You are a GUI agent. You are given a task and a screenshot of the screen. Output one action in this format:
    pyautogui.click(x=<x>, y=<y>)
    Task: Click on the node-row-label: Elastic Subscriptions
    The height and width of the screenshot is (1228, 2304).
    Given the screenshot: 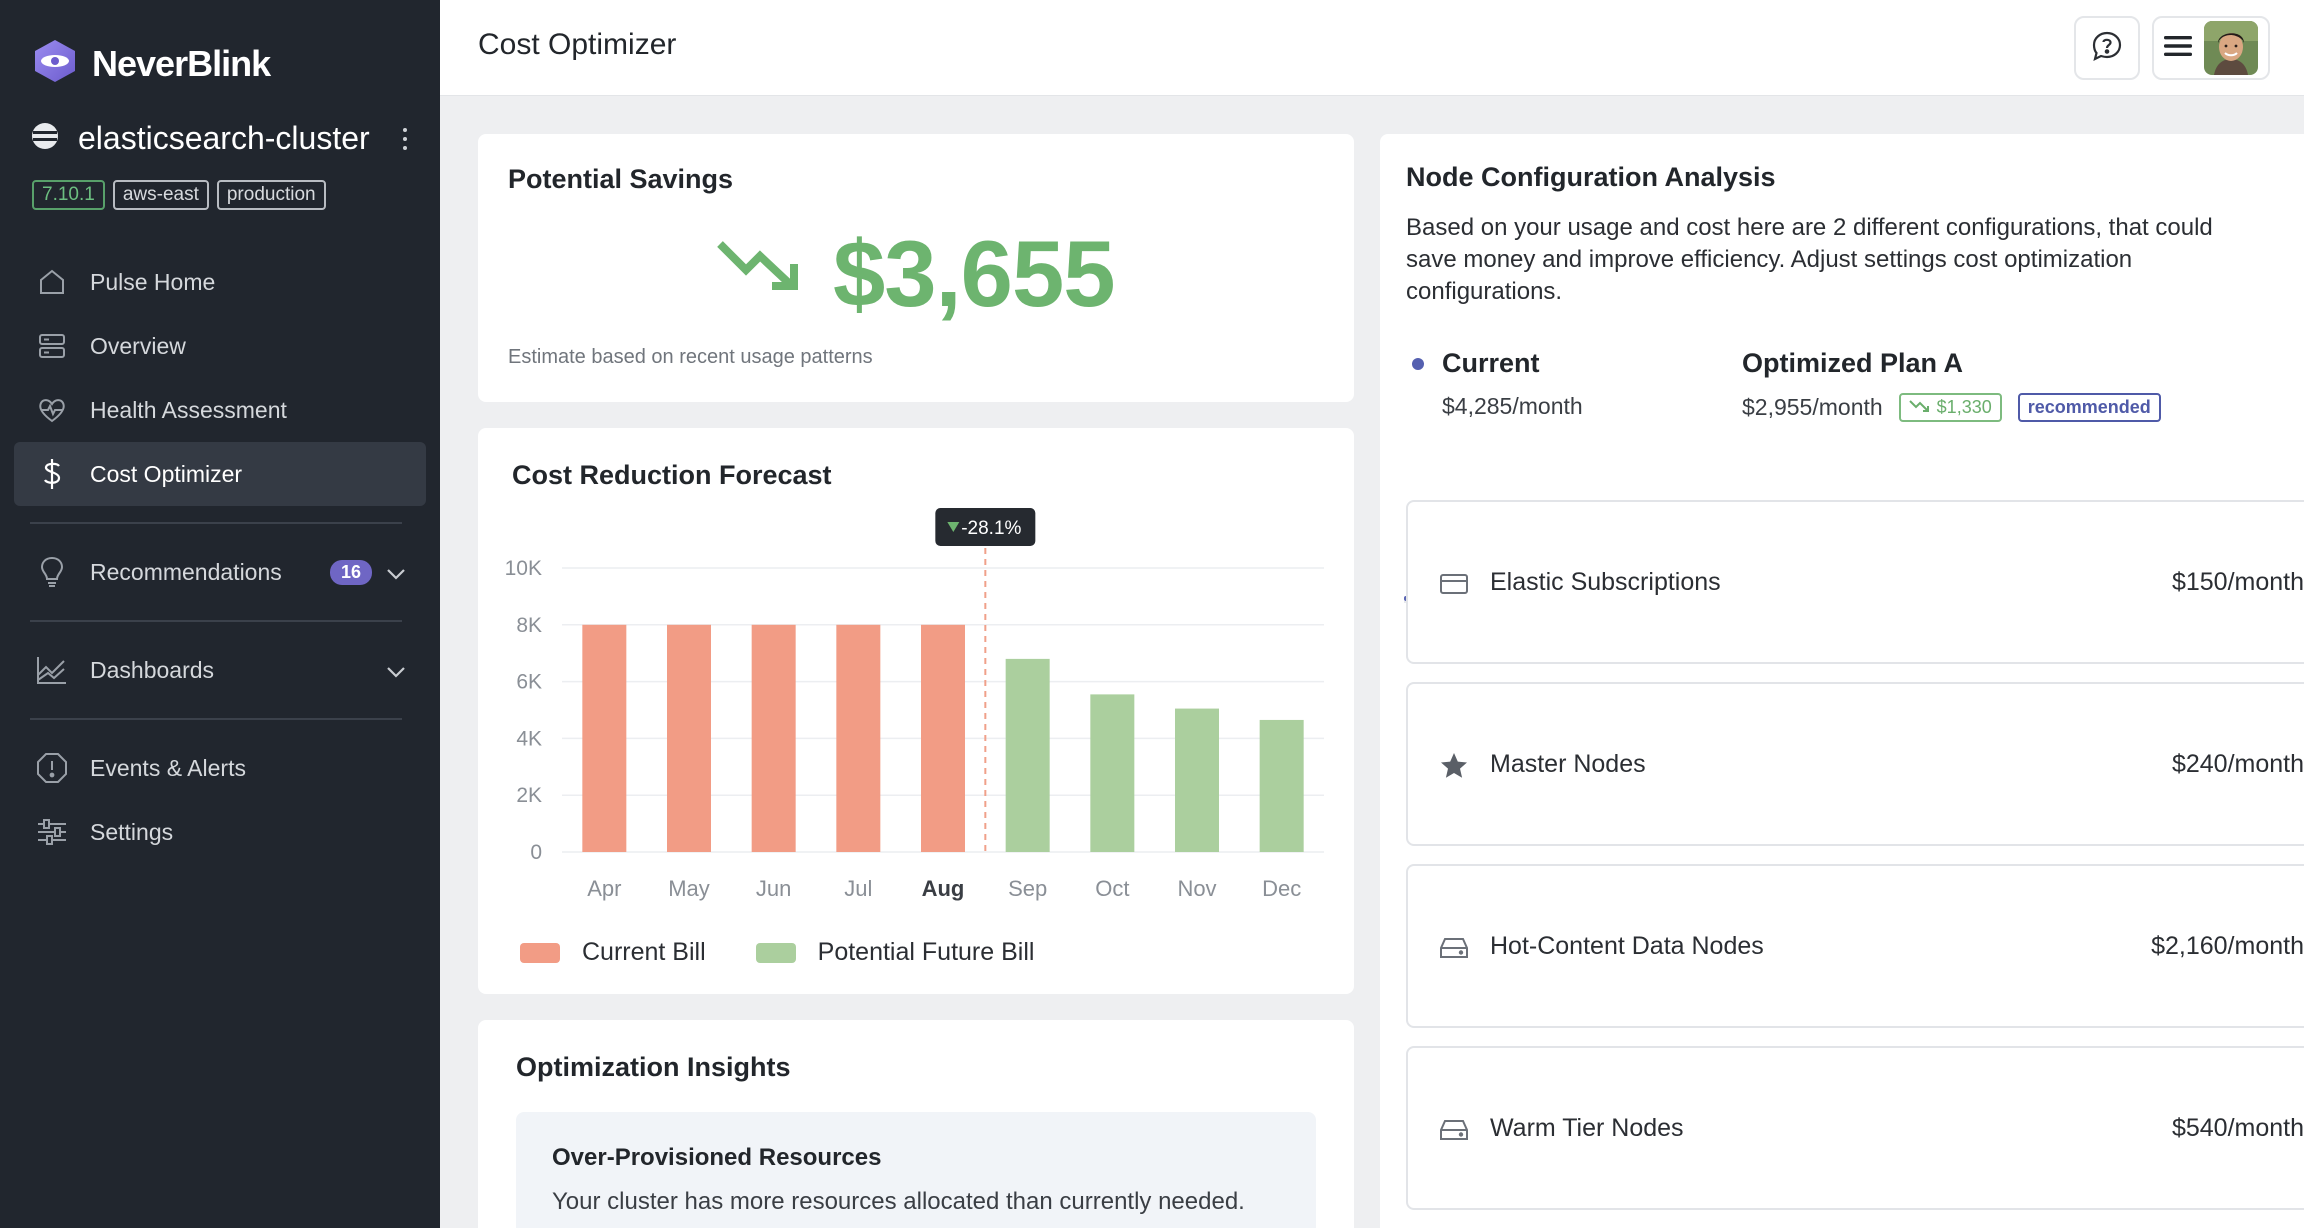 What is the action you would take?
    pyautogui.click(x=1605, y=582)
    